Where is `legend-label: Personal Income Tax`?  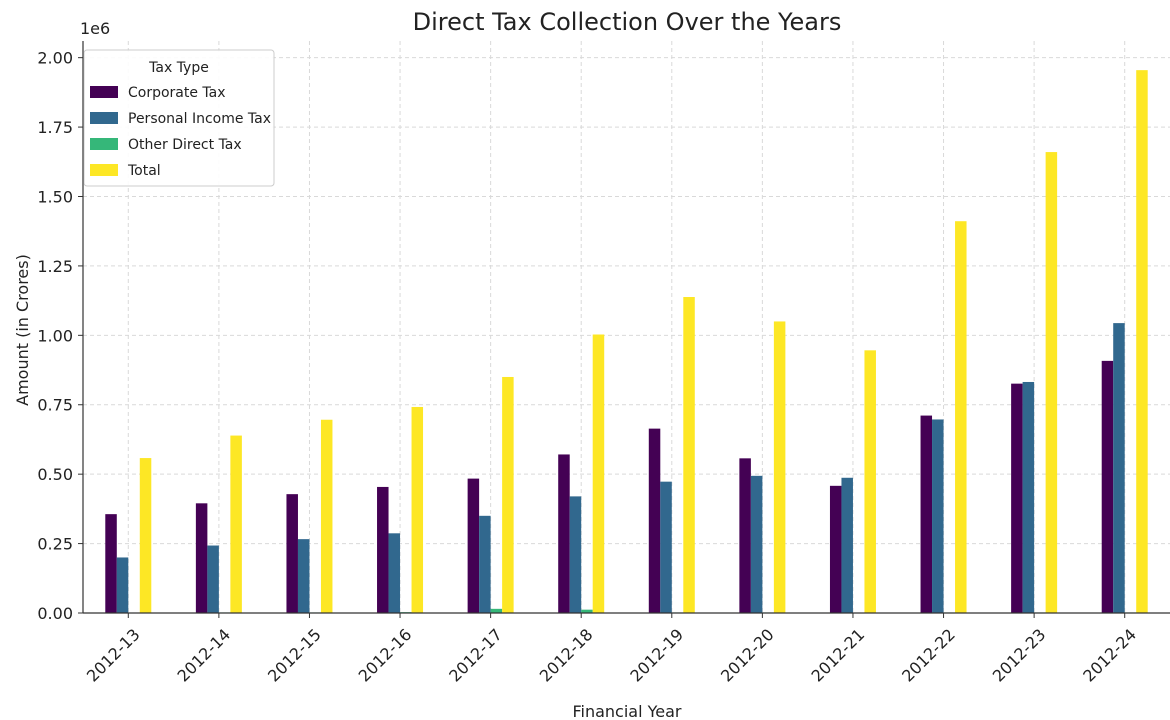
legend-label: Personal Income Tax is located at coordinates (199, 119).